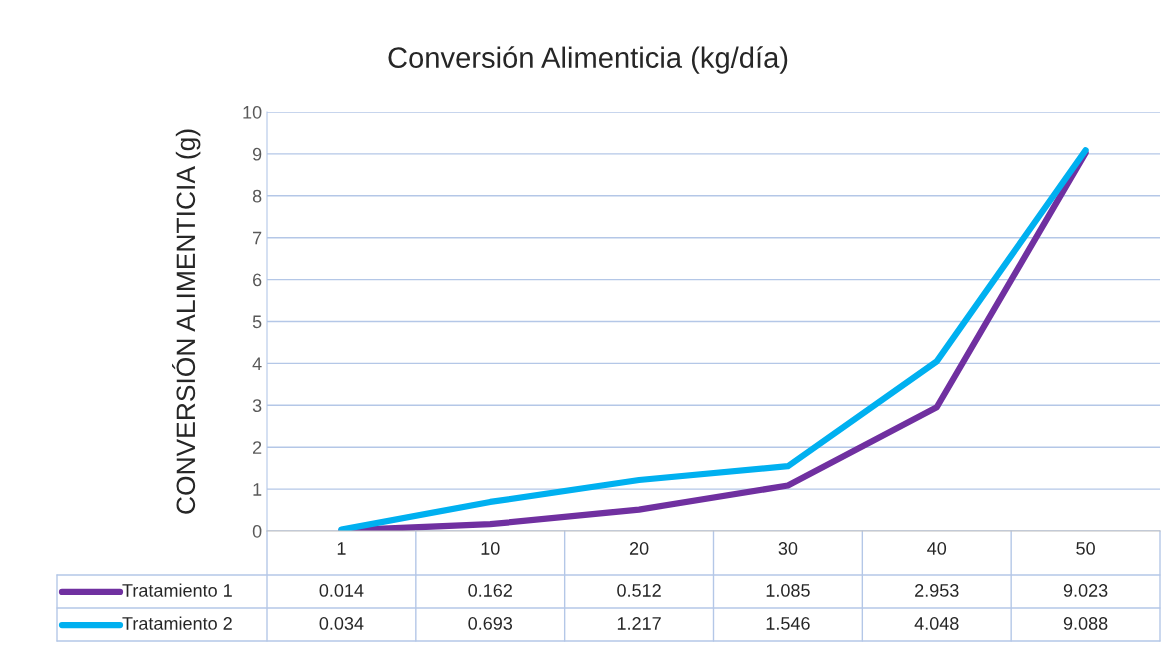 Image resolution: width=1176 pixels, height=651 pixels. I want to click on y-tick-label: 8, so click(257, 196).